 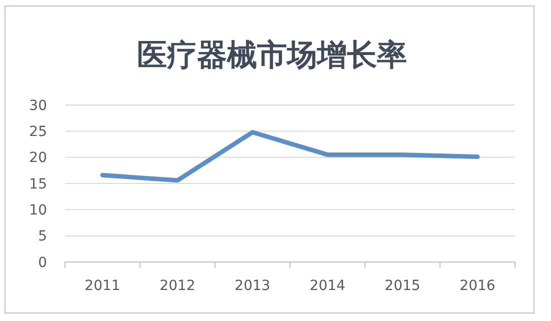 What do you see at coordinates (38, 106) in the screenshot?
I see `y-tick-label: 30` at bounding box center [38, 106].